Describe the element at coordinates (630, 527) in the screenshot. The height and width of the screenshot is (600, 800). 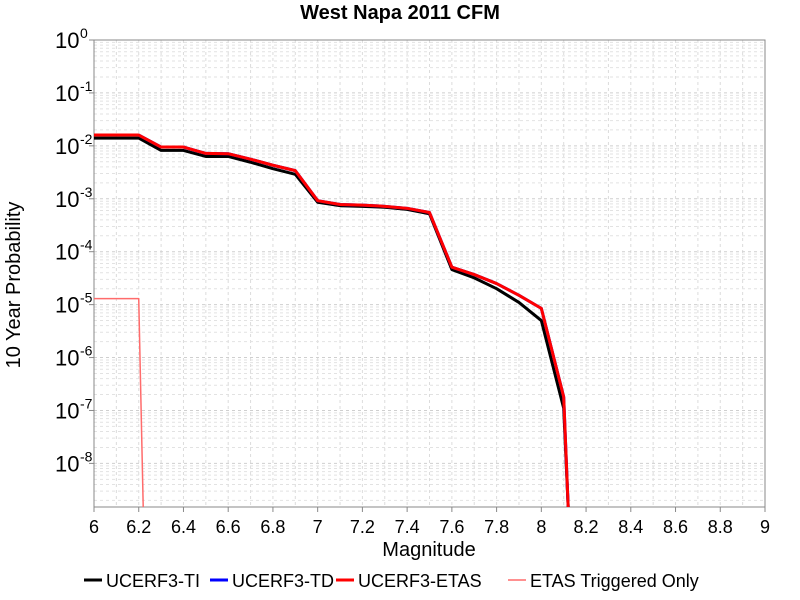
I see `x-tick-label: 8.4` at that location.